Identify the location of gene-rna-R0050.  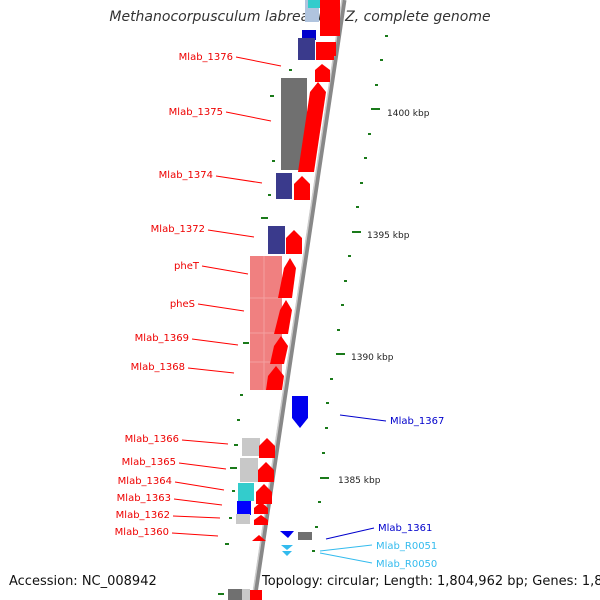
(287, 553).